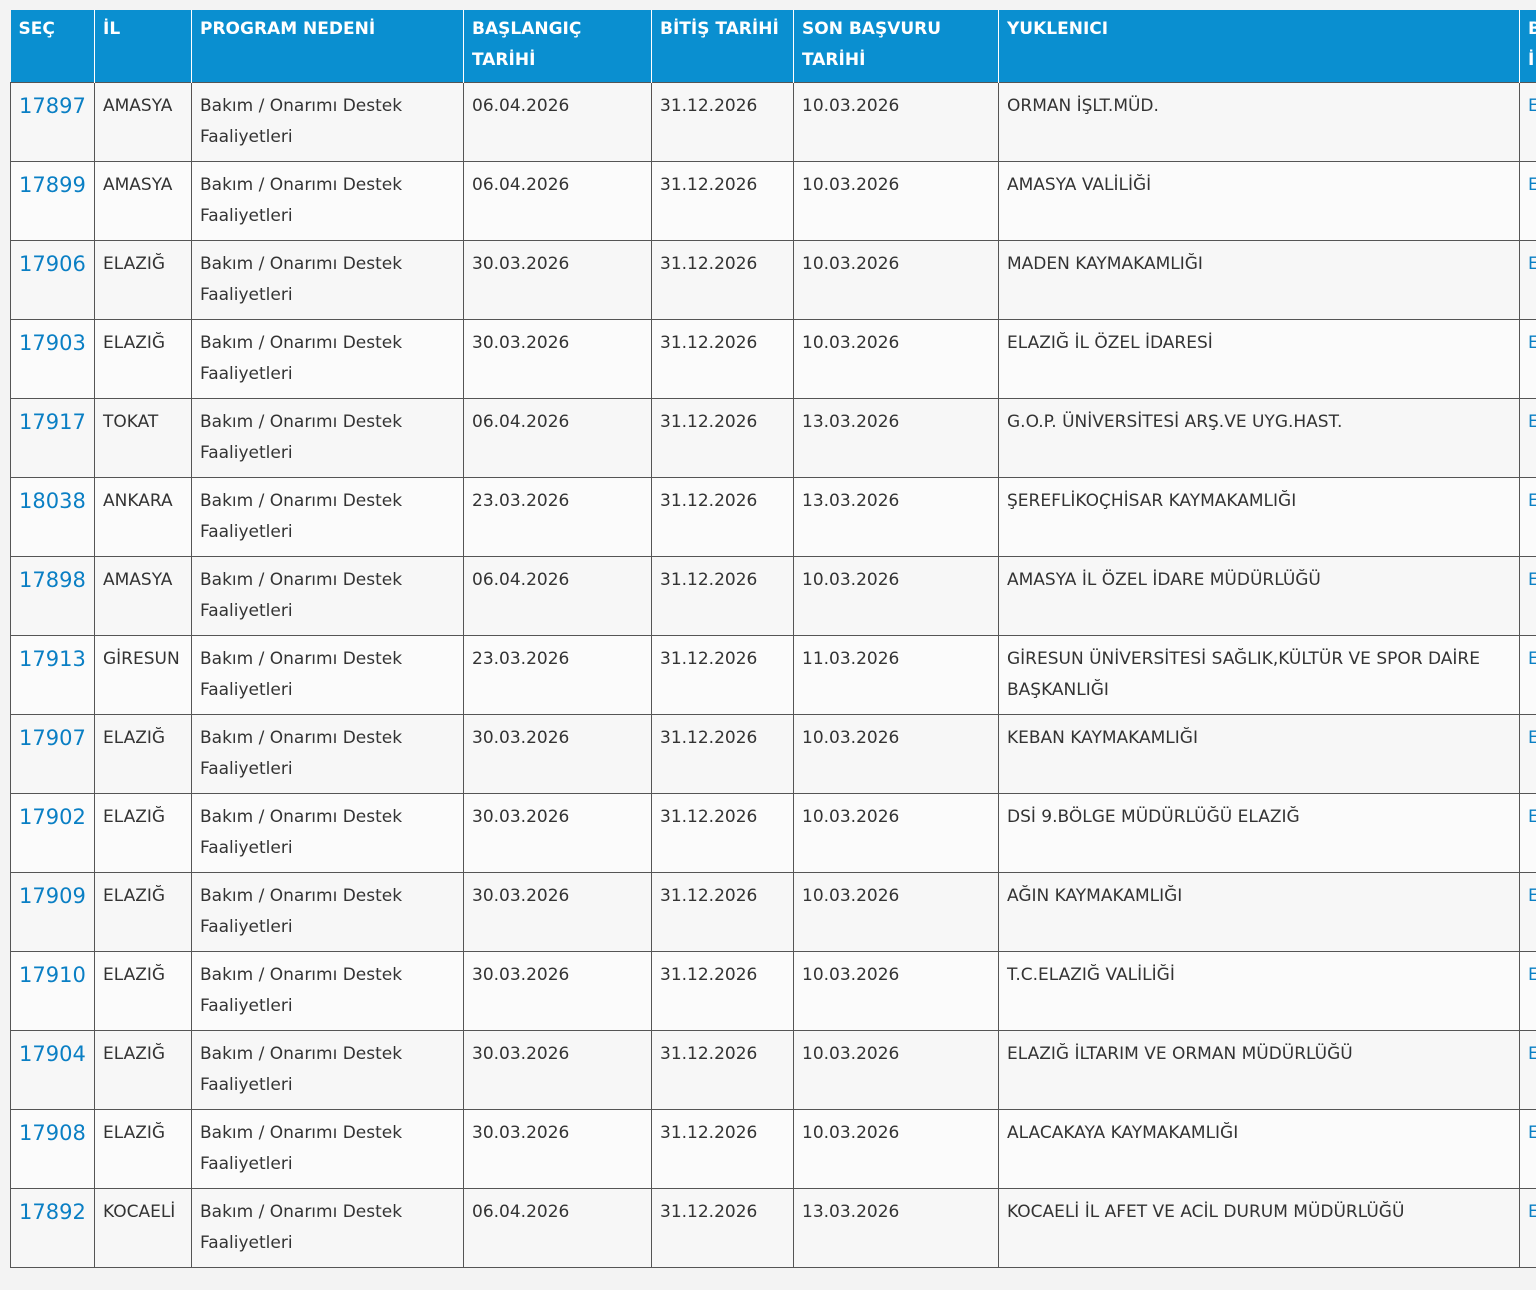 The width and height of the screenshot is (1536, 1290). Describe the element at coordinates (52, 1228) in the screenshot. I see `row-id-link: 17892` at that location.